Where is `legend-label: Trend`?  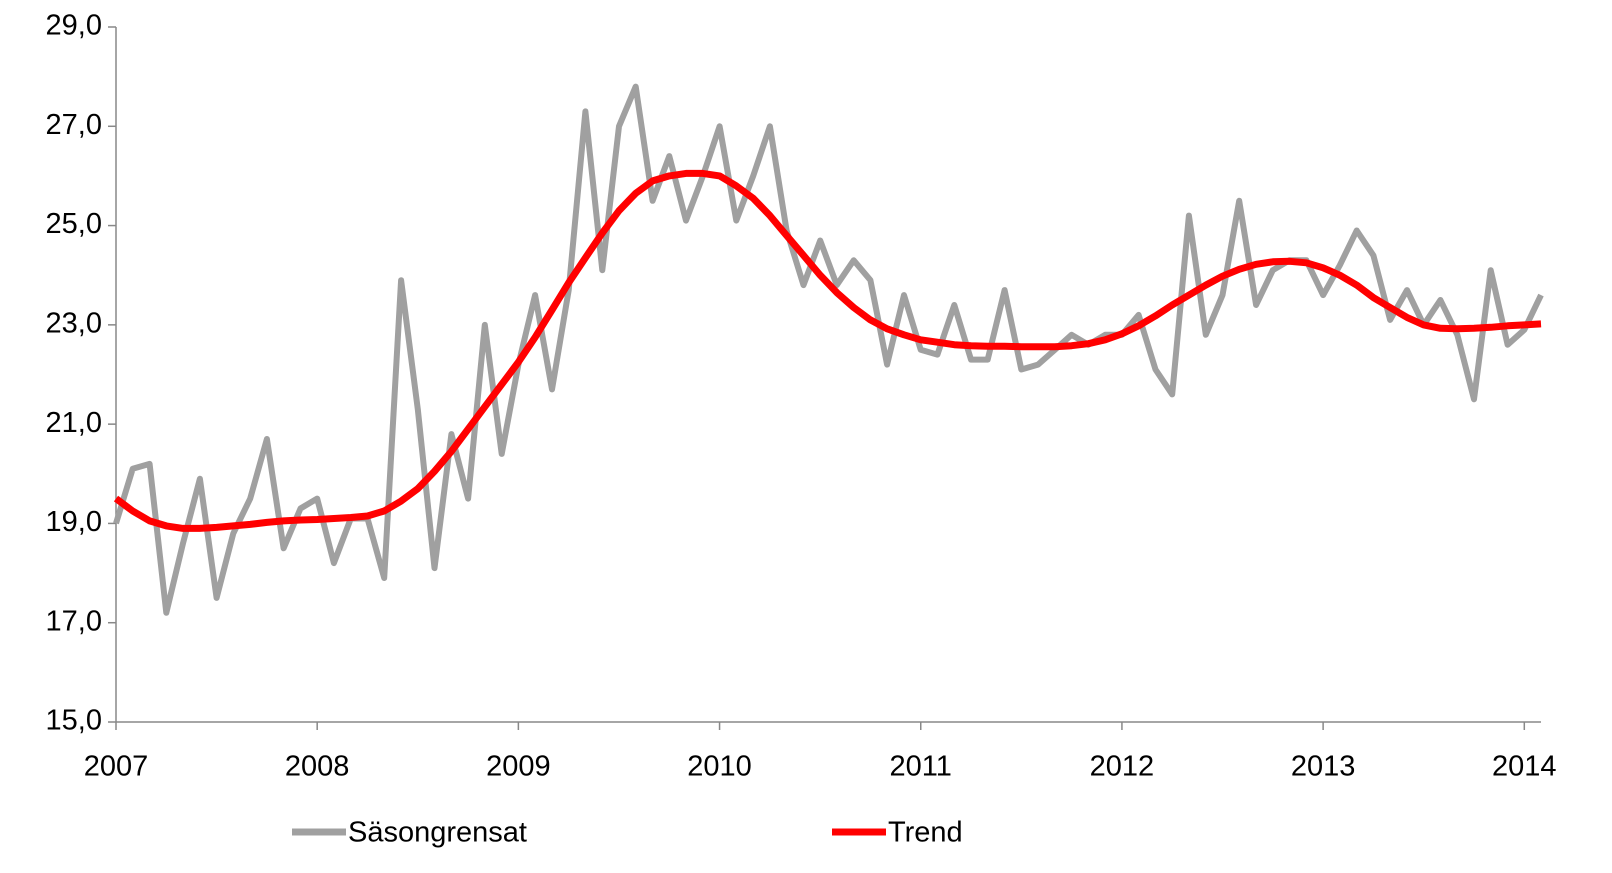 legend-label: Trend is located at coordinates (925, 833).